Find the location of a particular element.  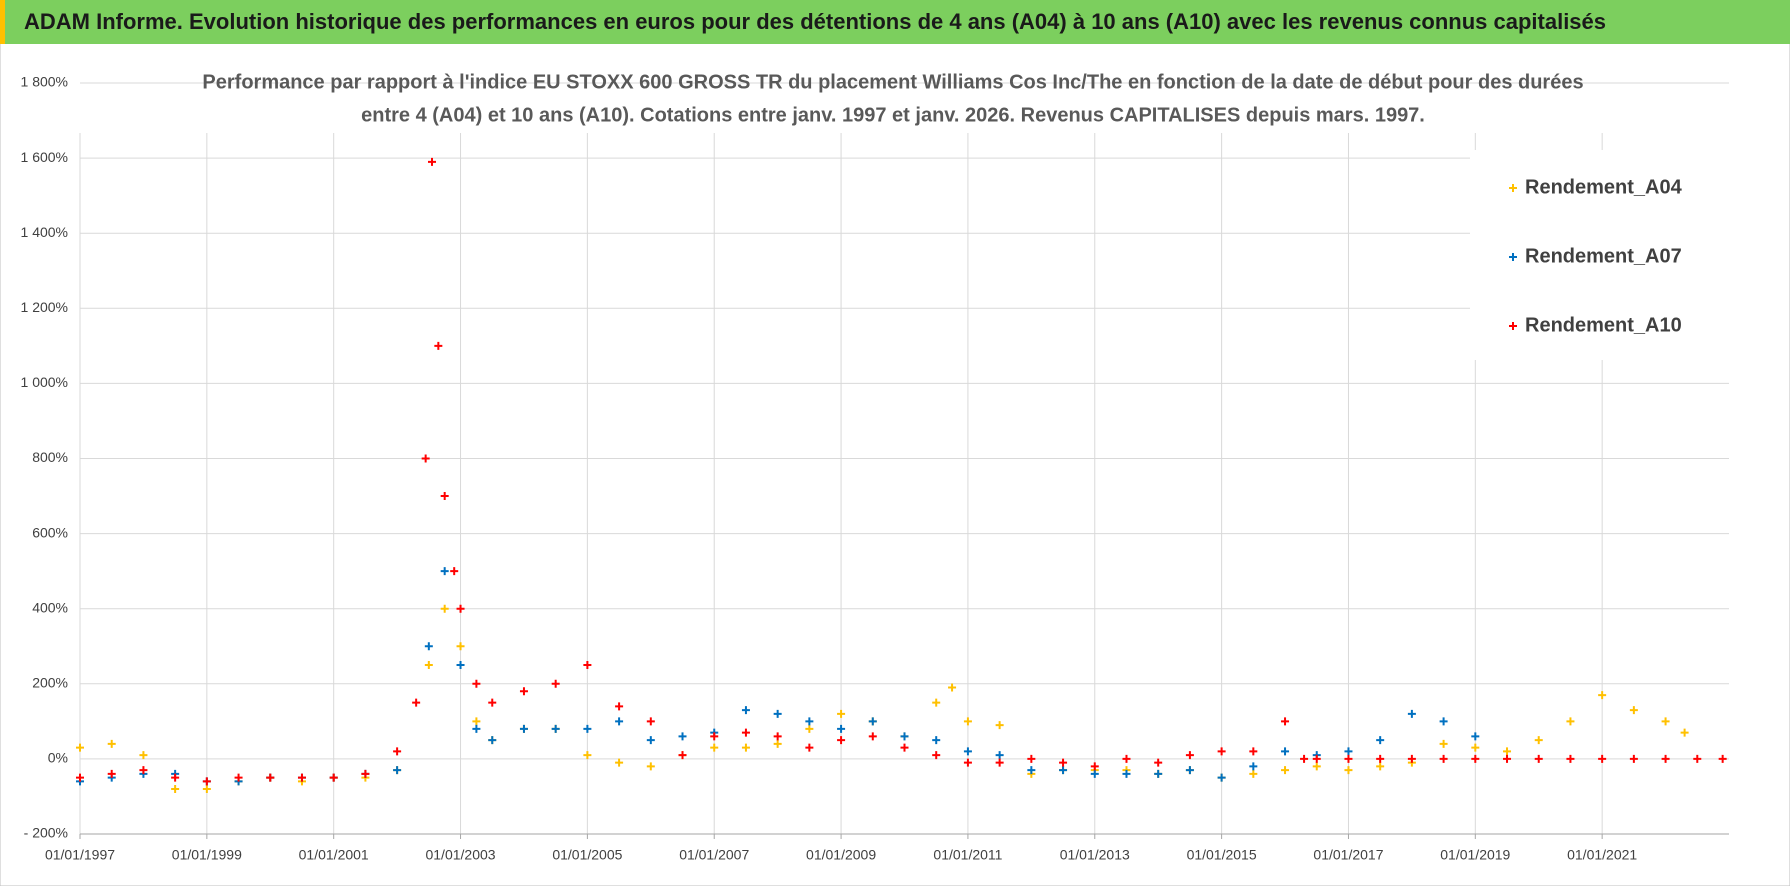

x-tick-label: 01/01/2011 is located at coordinates (967, 855).